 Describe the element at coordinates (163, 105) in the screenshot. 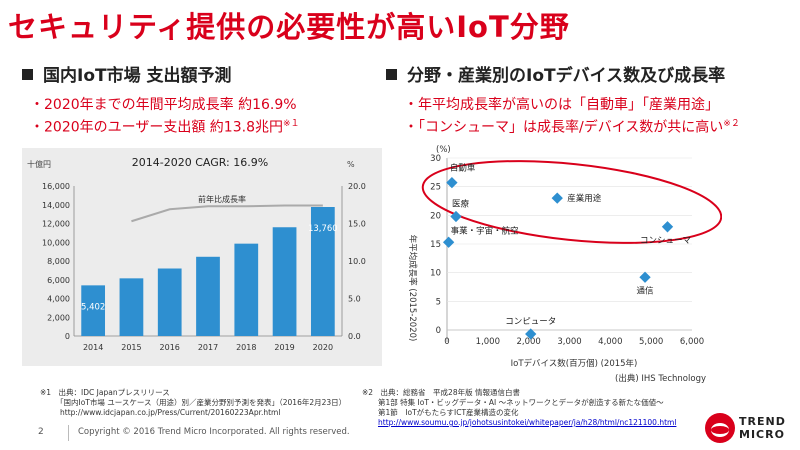

I see `left-bullet-1: ・2020年までの年間平均成長率 約16.9%` at that location.